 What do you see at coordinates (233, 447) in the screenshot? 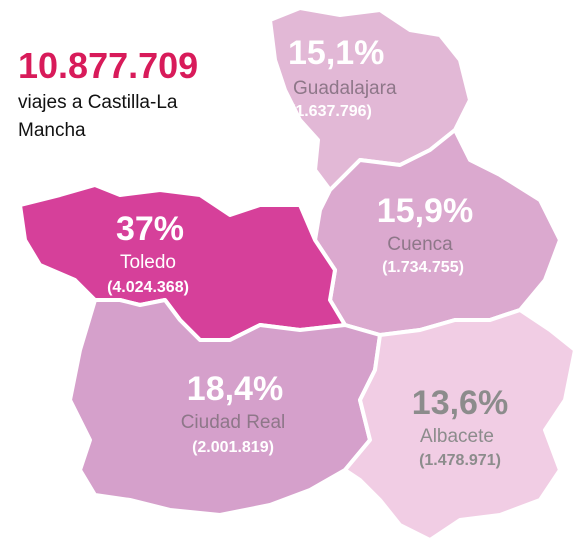
I see `trips: (2.001.819)` at bounding box center [233, 447].